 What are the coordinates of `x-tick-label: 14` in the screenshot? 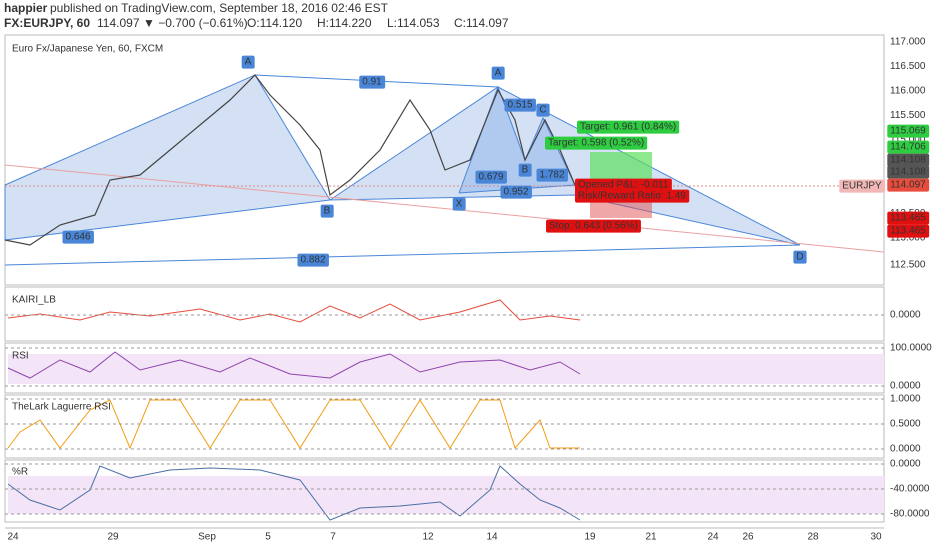 It's located at (492, 537).